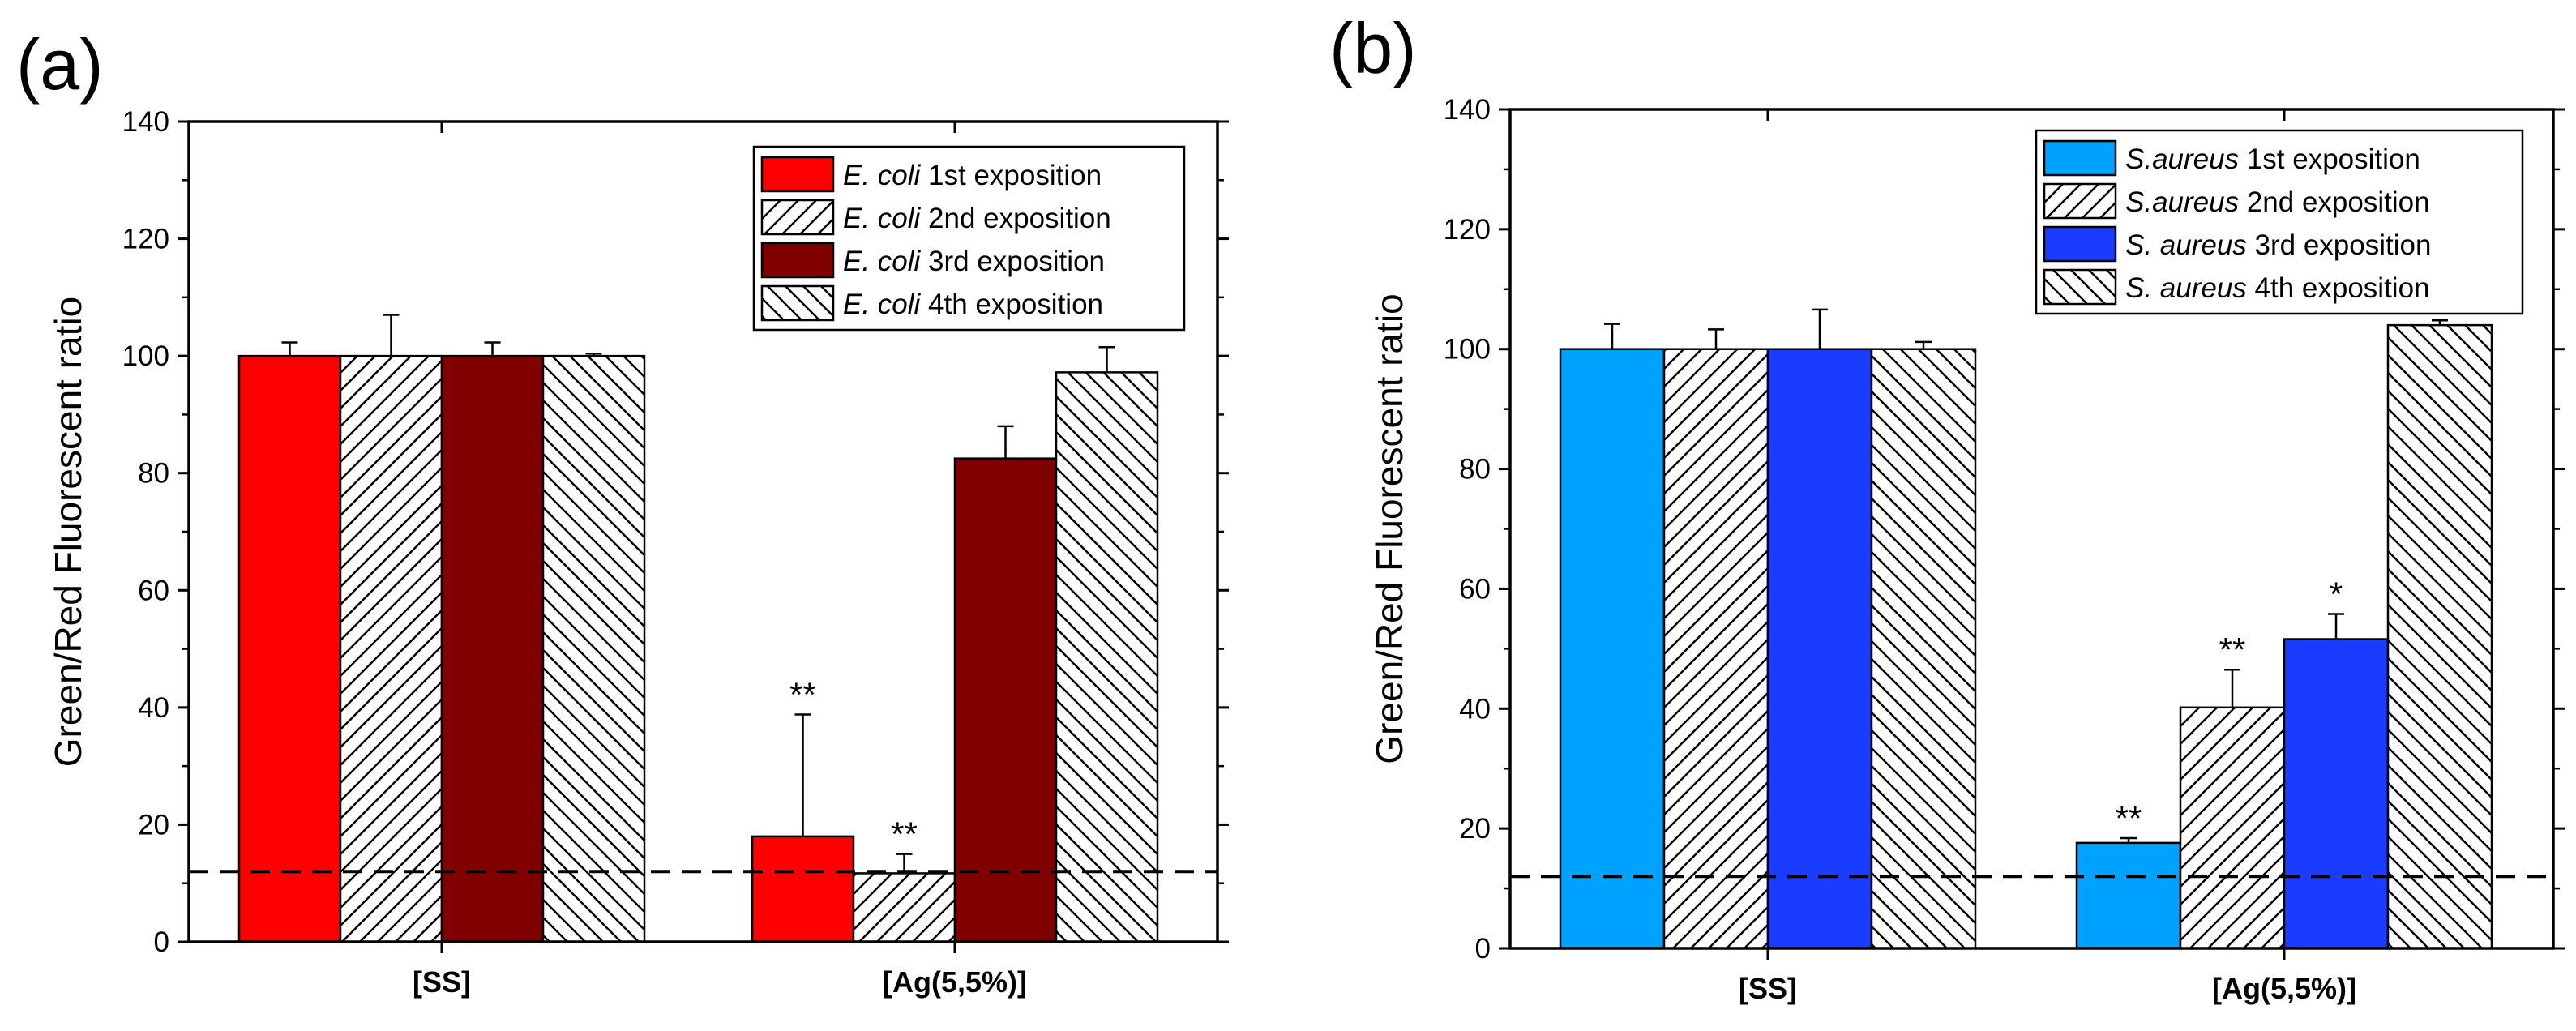 This screenshot has width=2576, height=1031. What do you see at coordinates (60, 64) in the screenshot?
I see `panel-label: (a)` at bounding box center [60, 64].